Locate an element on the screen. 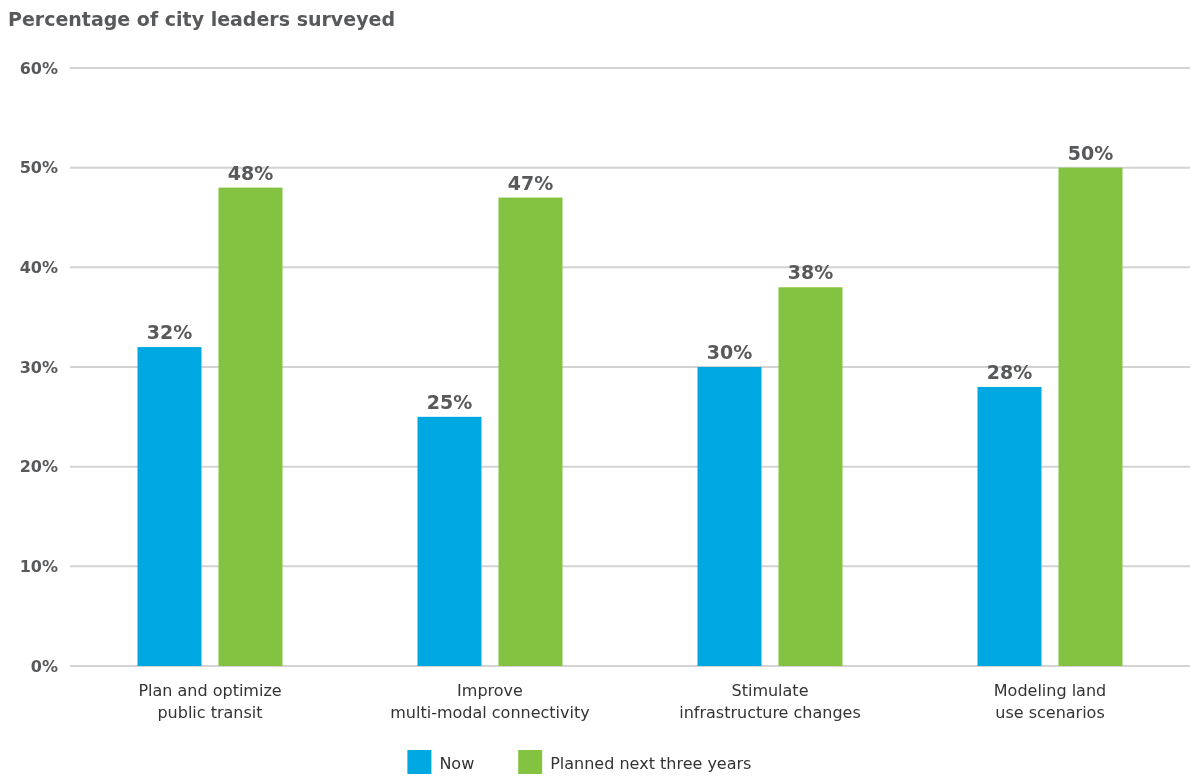 The height and width of the screenshot is (779, 1198). x-tick-label: Plan and optimize public transit is located at coordinates (210, 701).